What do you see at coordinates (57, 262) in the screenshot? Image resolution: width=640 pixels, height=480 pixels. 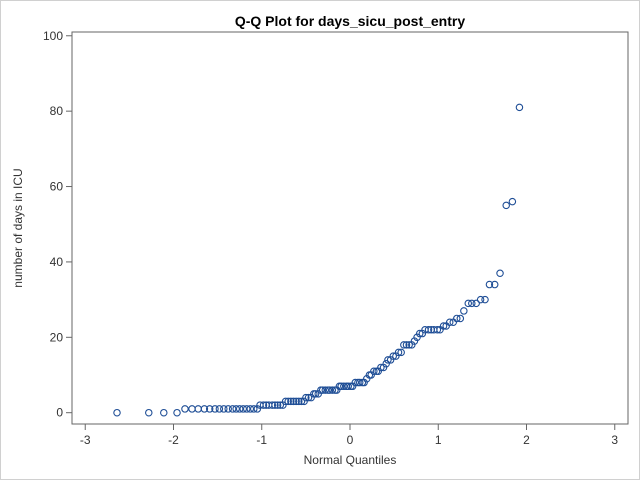 I see `y-tick-label: 40` at bounding box center [57, 262].